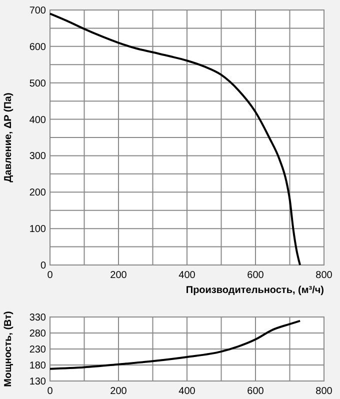 The image size is (340, 399). Describe the element at coordinates (37, 156) in the screenshot. I see `y-tick-label: 300` at that location.